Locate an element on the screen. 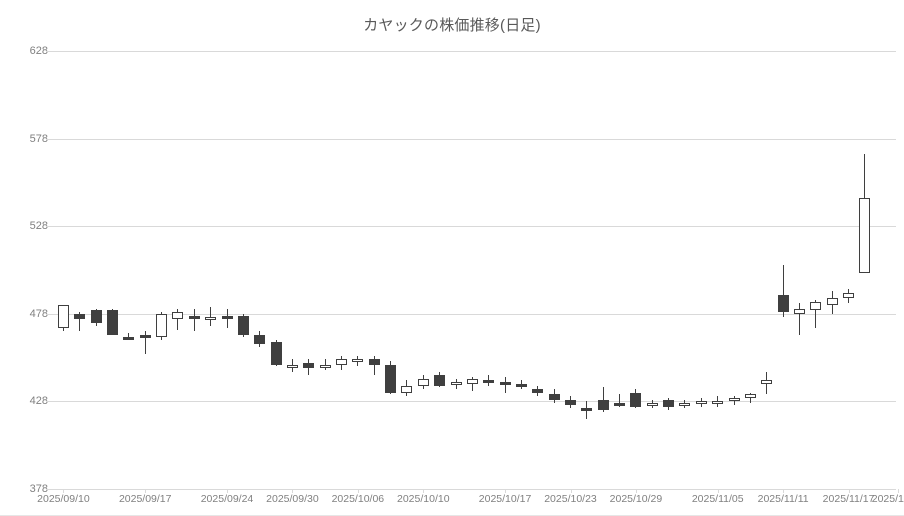 Image resolution: width=904 pixels, height=516 pixels. x-axis-tick-label: 2025/09/10 is located at coordinates (63, 499).